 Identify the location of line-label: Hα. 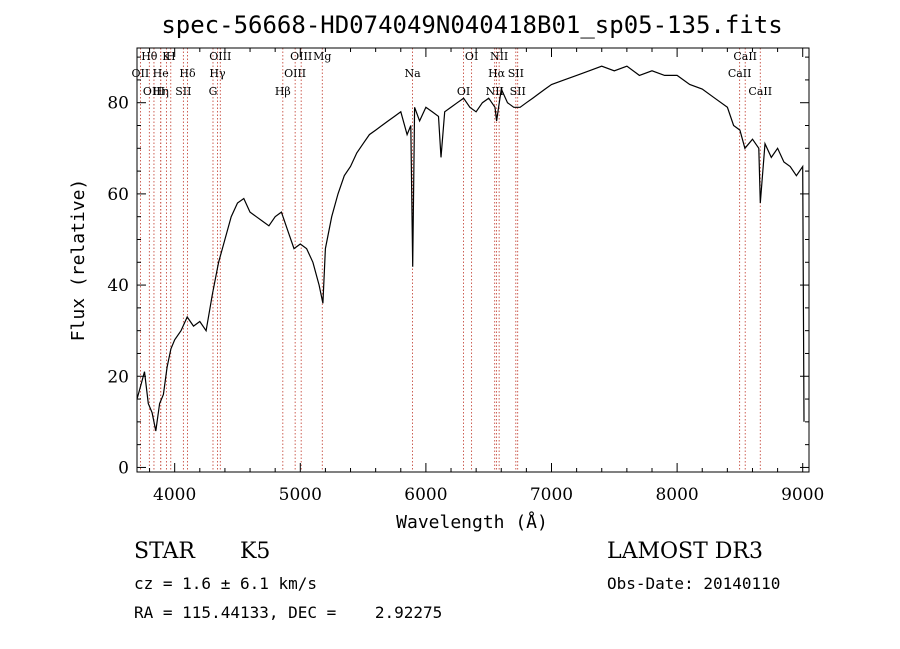
(497, 73).